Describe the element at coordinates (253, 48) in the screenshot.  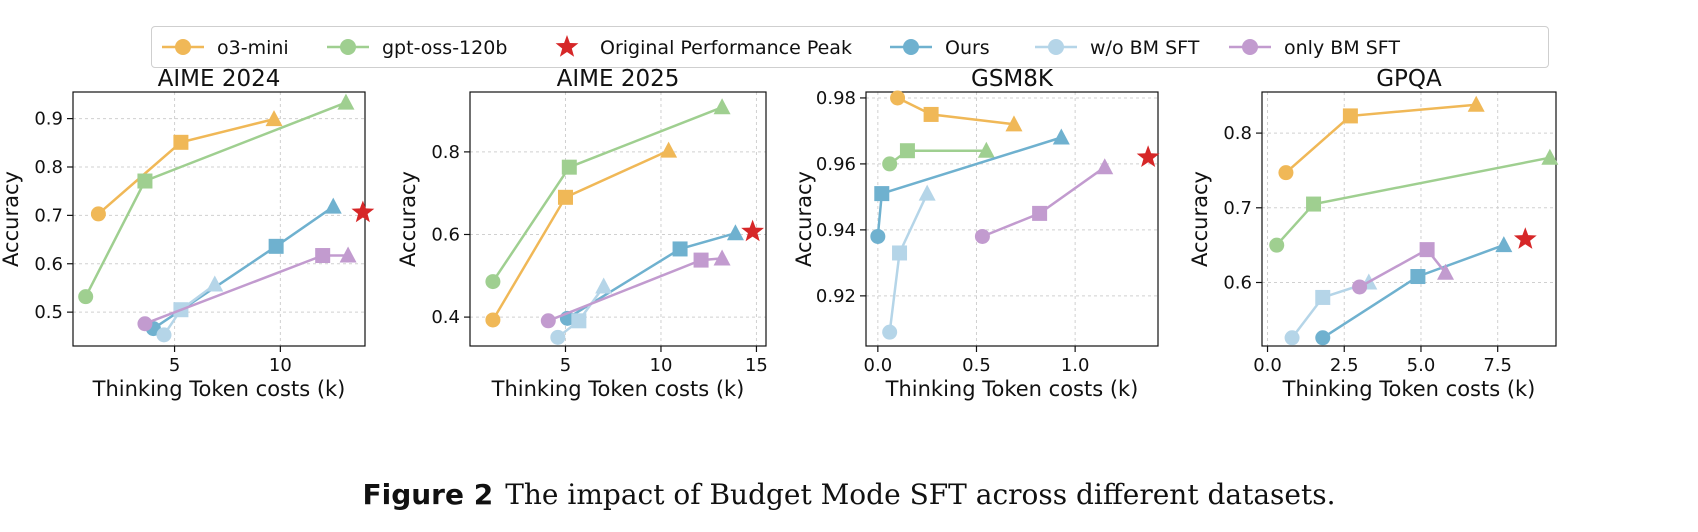
I see `legend-label: o3-mini` at that location.